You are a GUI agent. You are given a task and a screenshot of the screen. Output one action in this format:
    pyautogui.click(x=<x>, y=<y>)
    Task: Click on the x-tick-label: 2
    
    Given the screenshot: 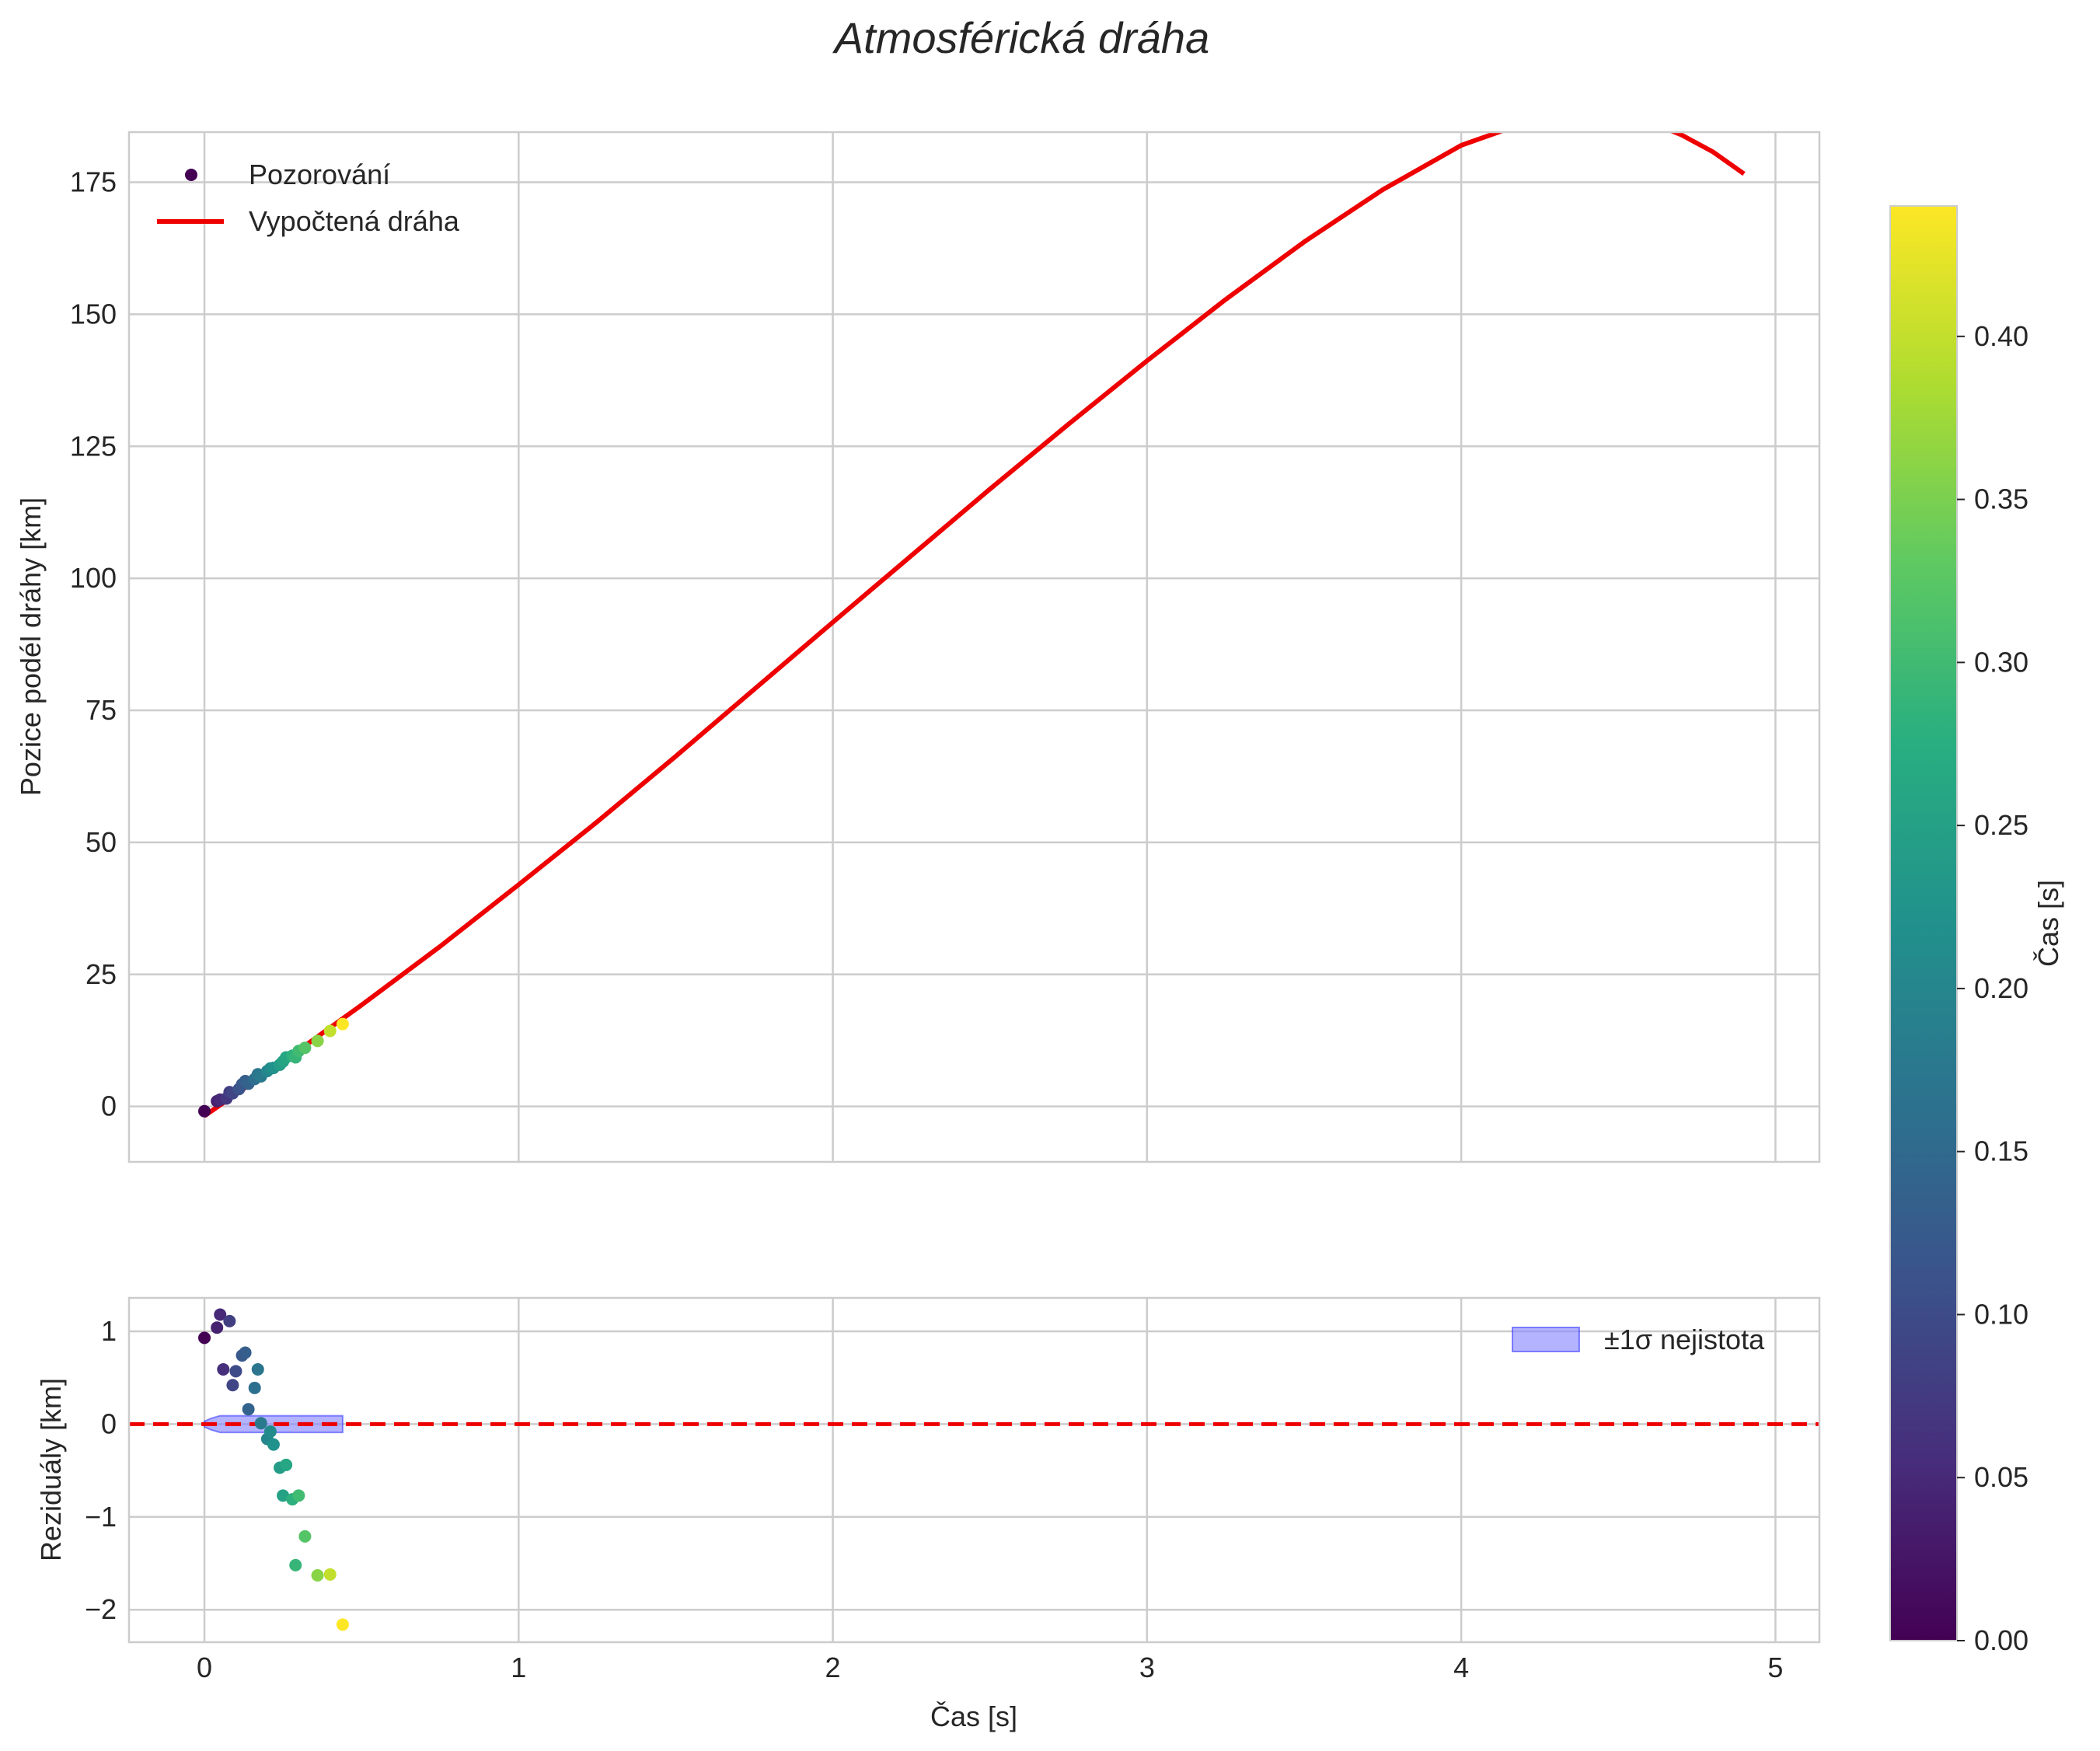 What is the action you would take?
    pyautogui.click(x=833, y=1667)
    